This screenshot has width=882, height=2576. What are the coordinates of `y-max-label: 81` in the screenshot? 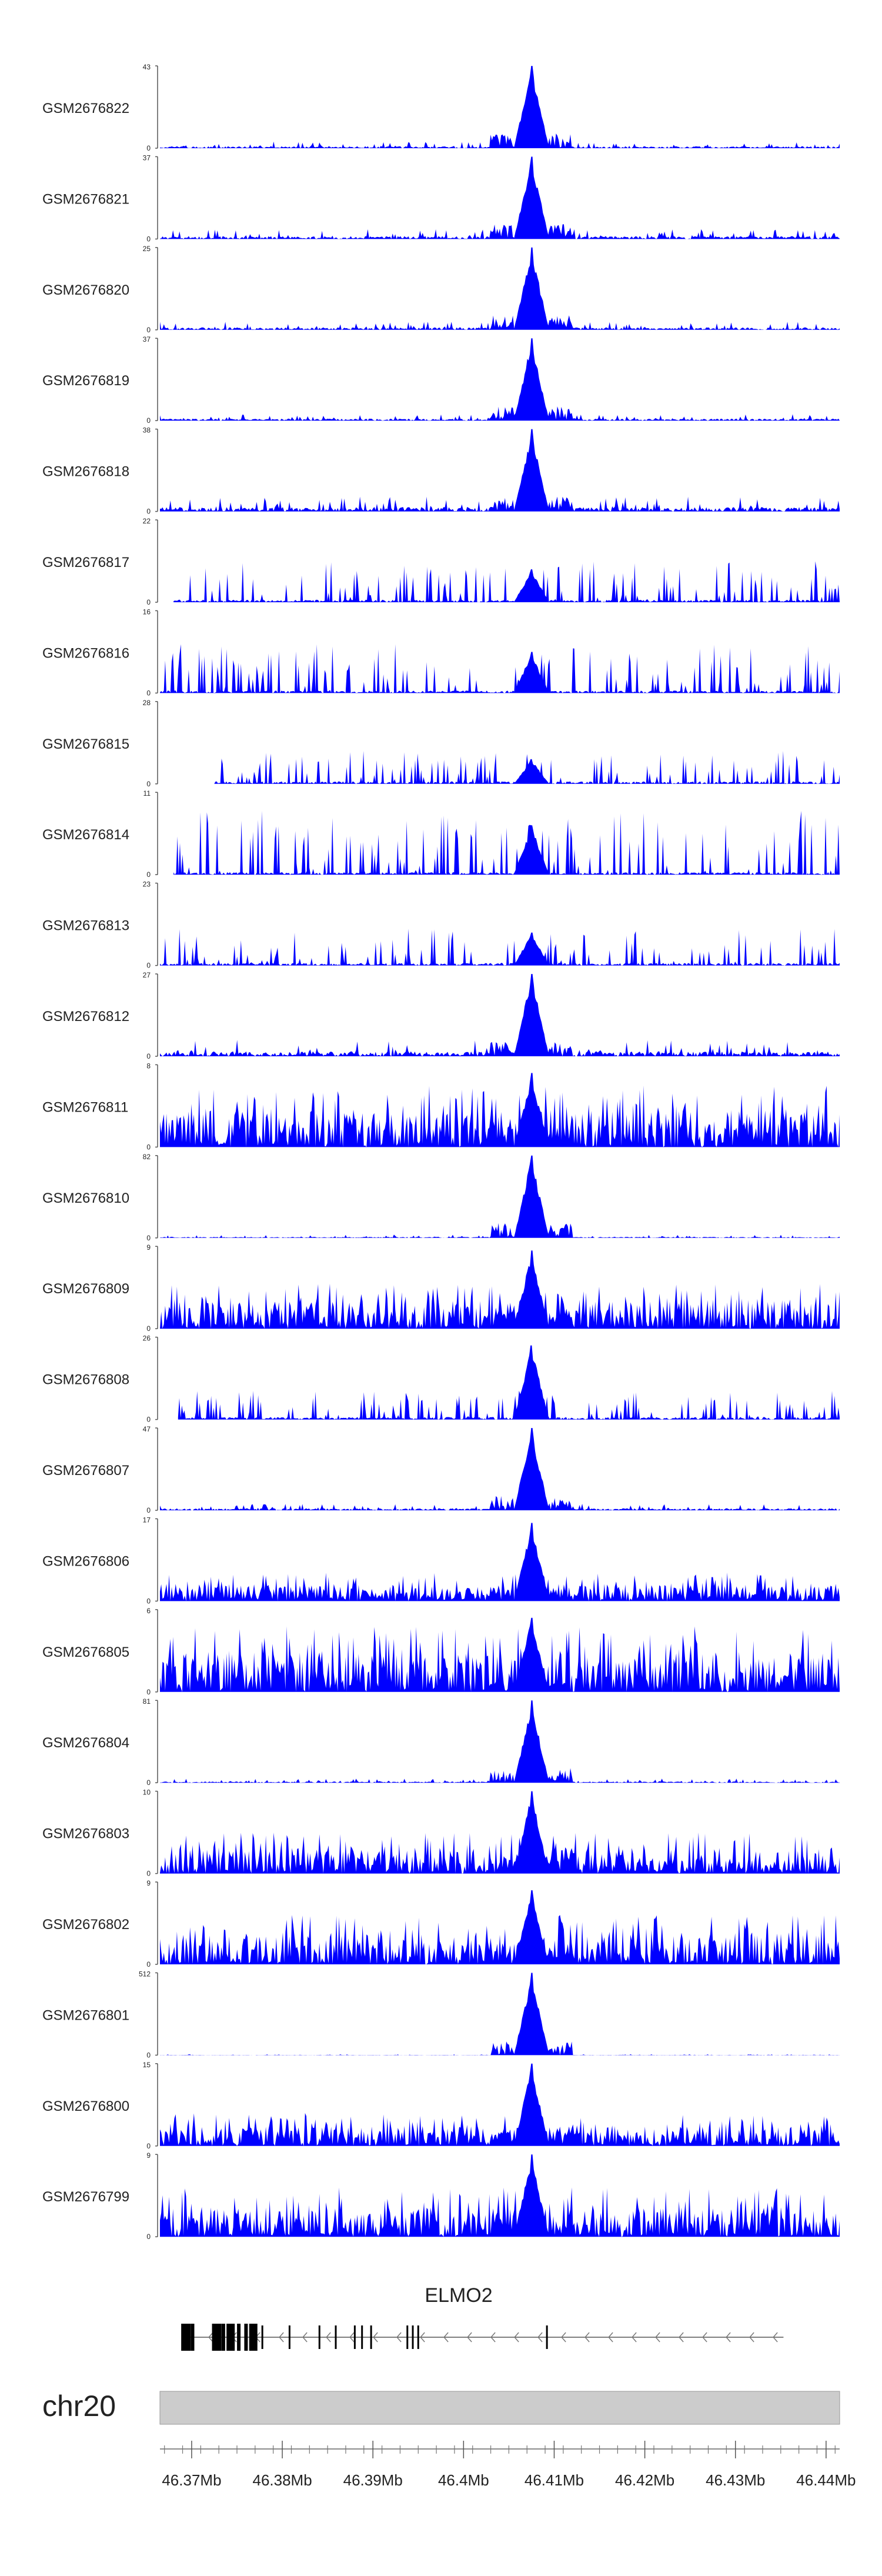 It's located at (147, 1701).